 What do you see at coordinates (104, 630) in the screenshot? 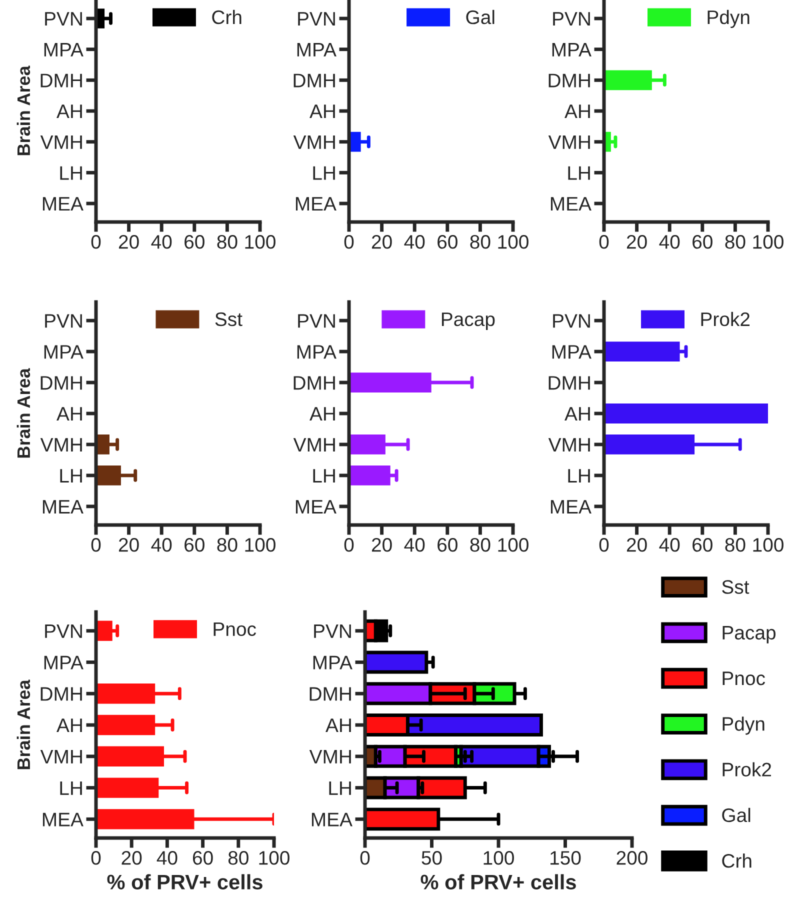
I see `bar` at bounding box center [104, 630].